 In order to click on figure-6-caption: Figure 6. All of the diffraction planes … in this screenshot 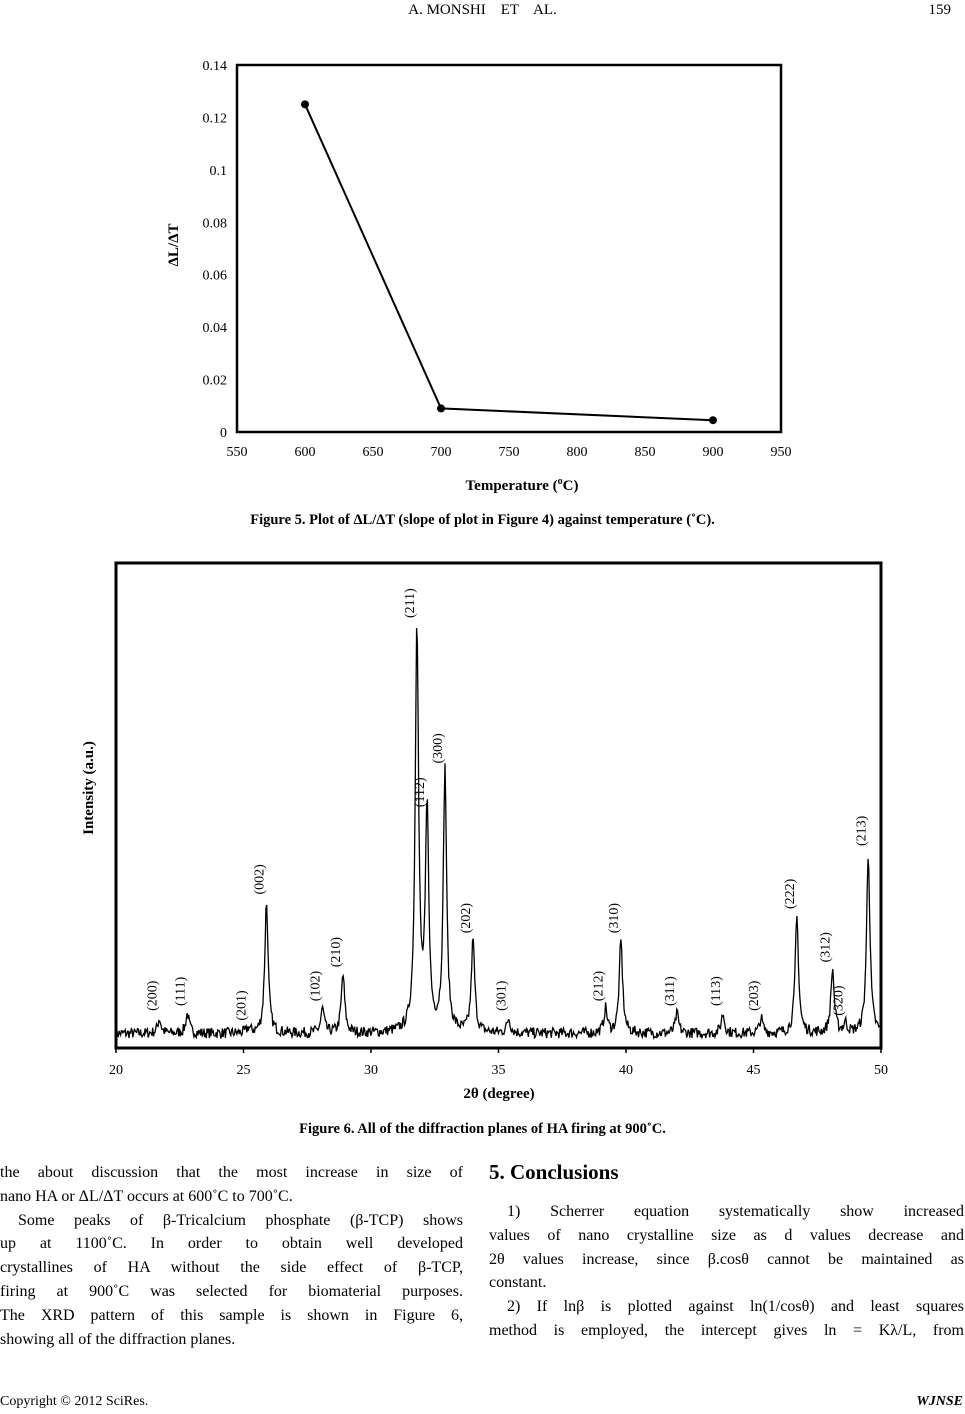, I will do `click(482, 1129)`.